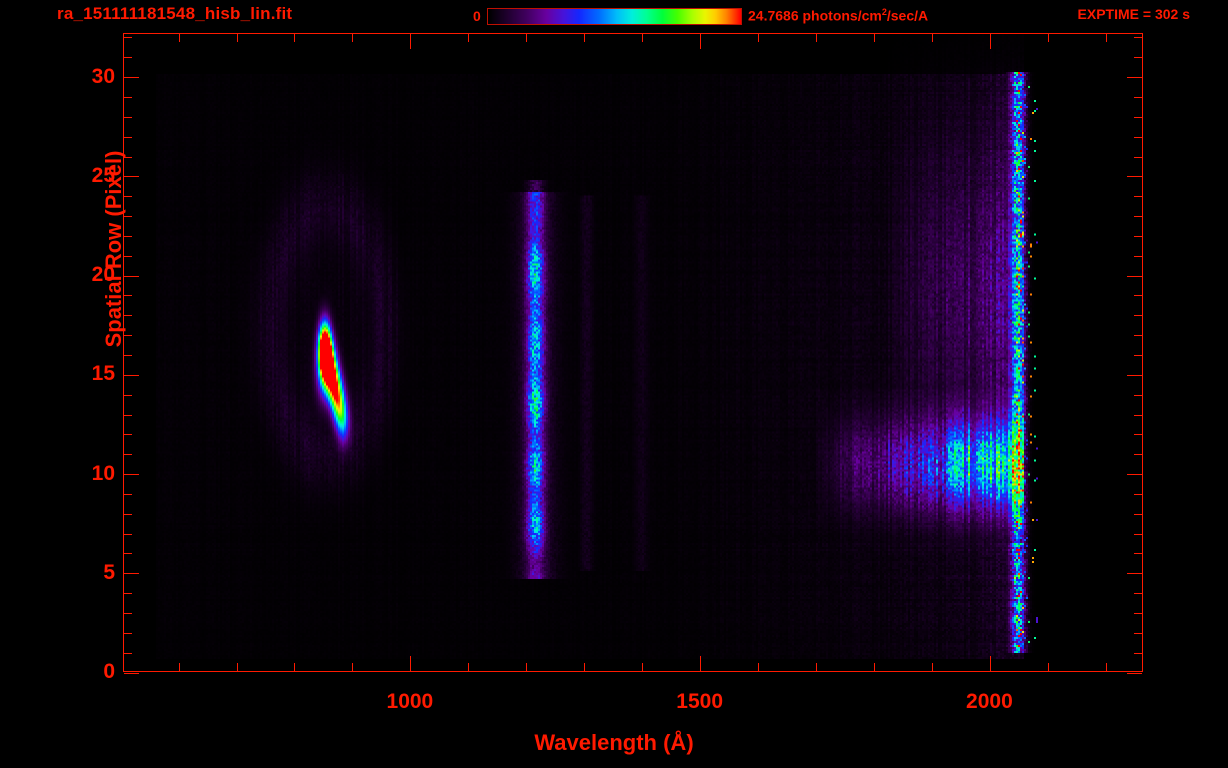  Describe the element at coordinates (907, 15) in the screenshot. I see `colorbar-units-tail: /sec/A` at that location.